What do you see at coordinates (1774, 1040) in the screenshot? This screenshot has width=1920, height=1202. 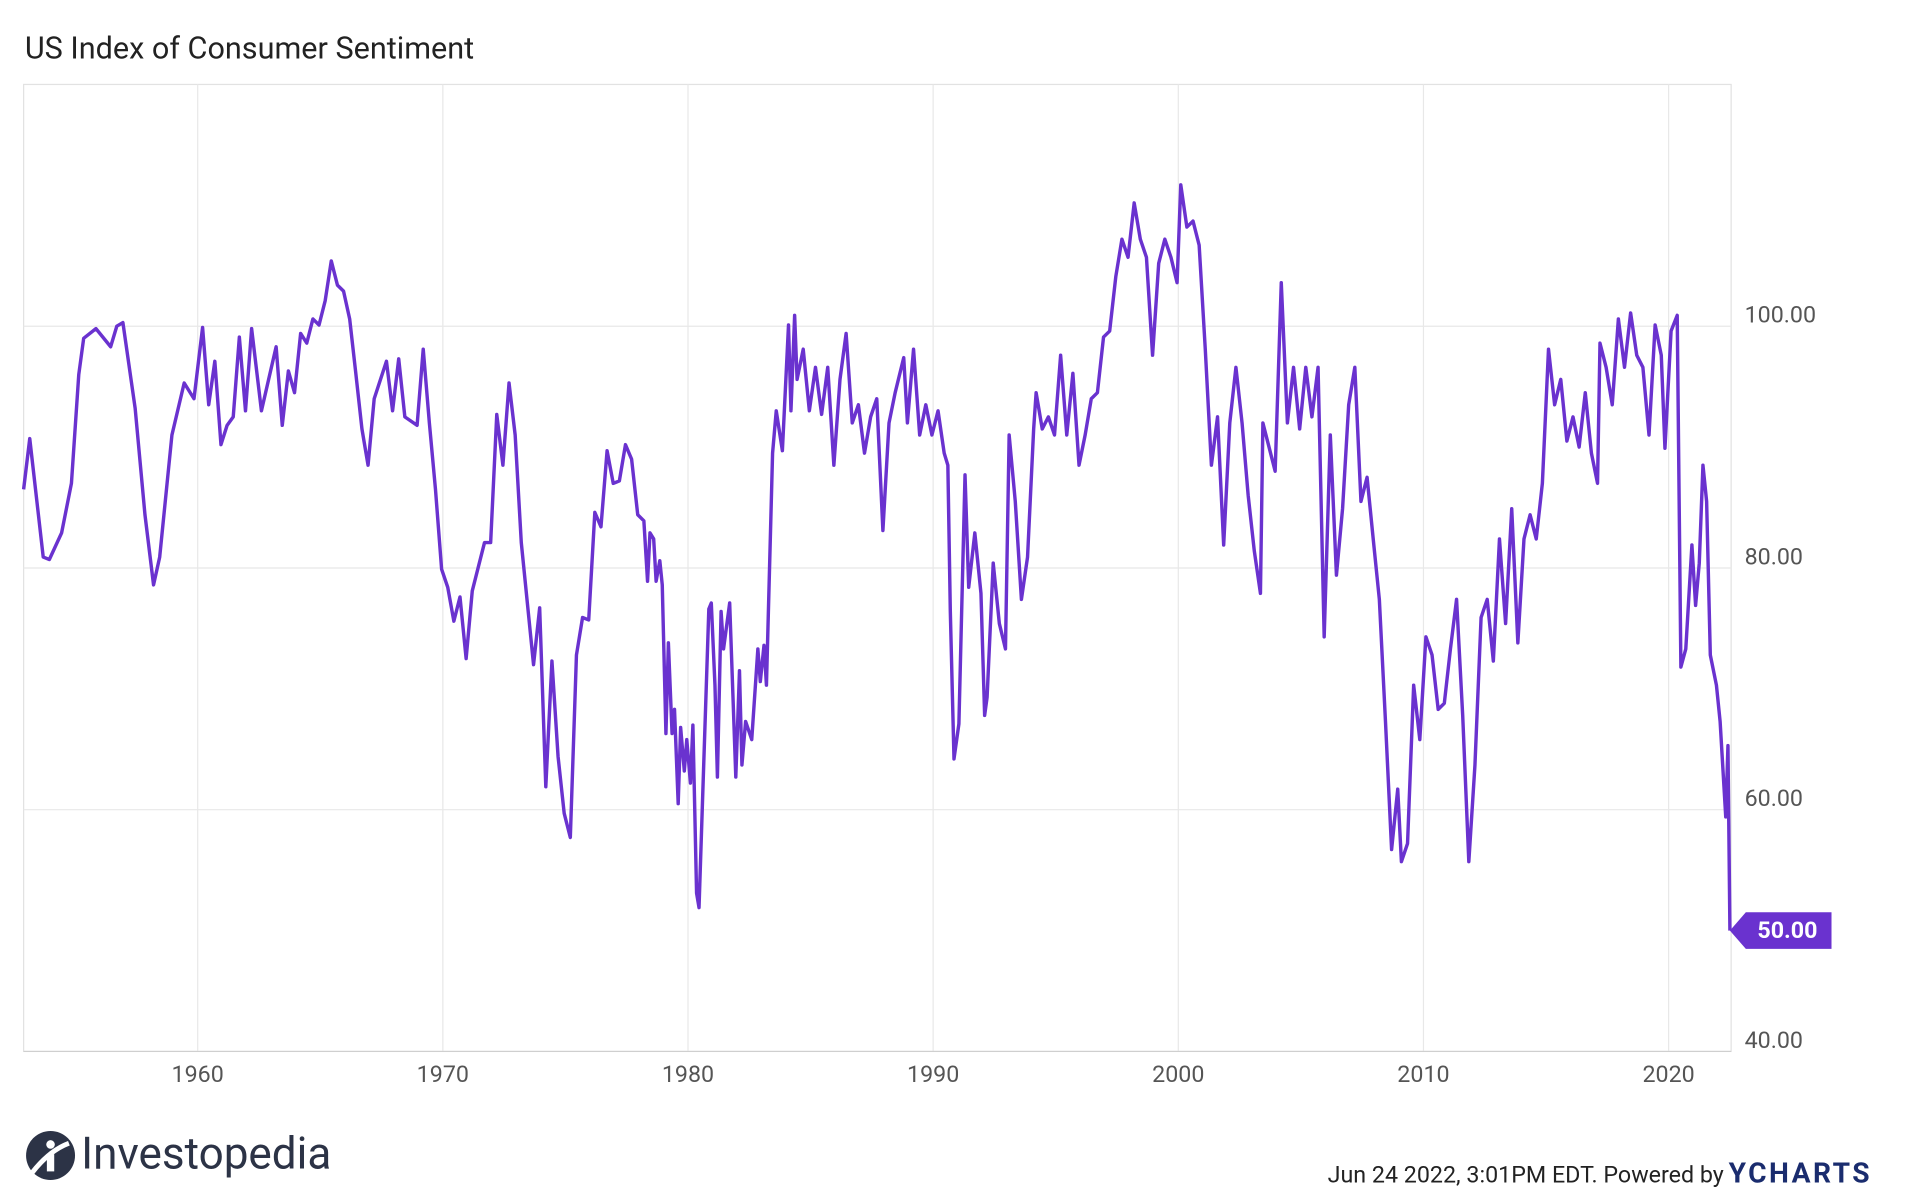 I see `y-tick-label: 40.00` at bounding box center [1774, 1040].